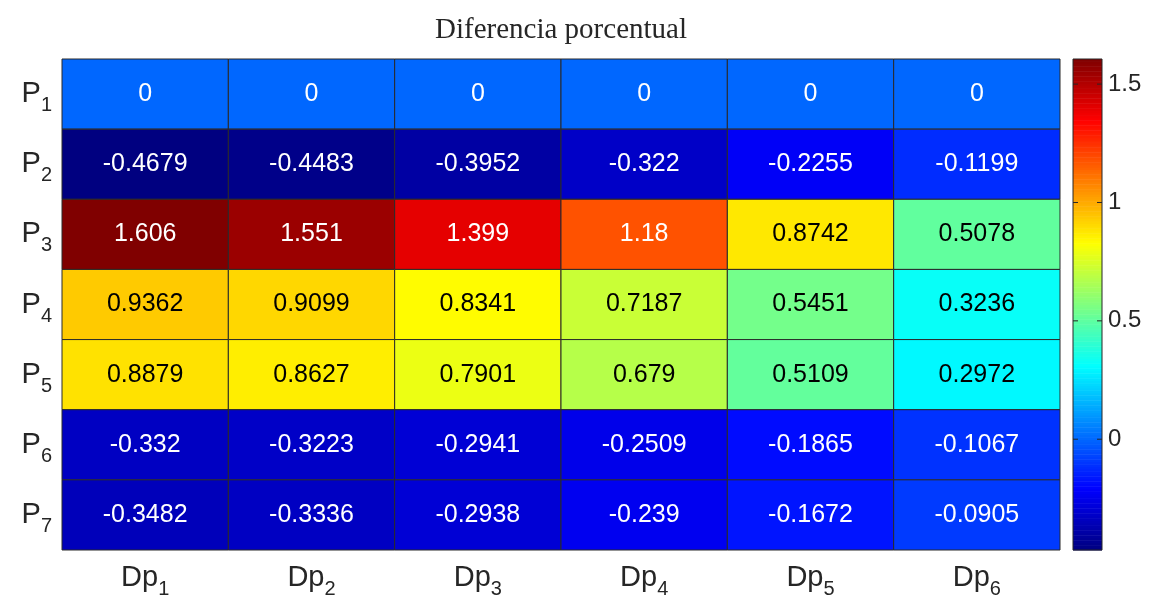 The width and height of the screenshot is (1160, 611). Describe the element at coordinates (810, 372) in the screenshot. I see `data-label: 0.5109` at that location.